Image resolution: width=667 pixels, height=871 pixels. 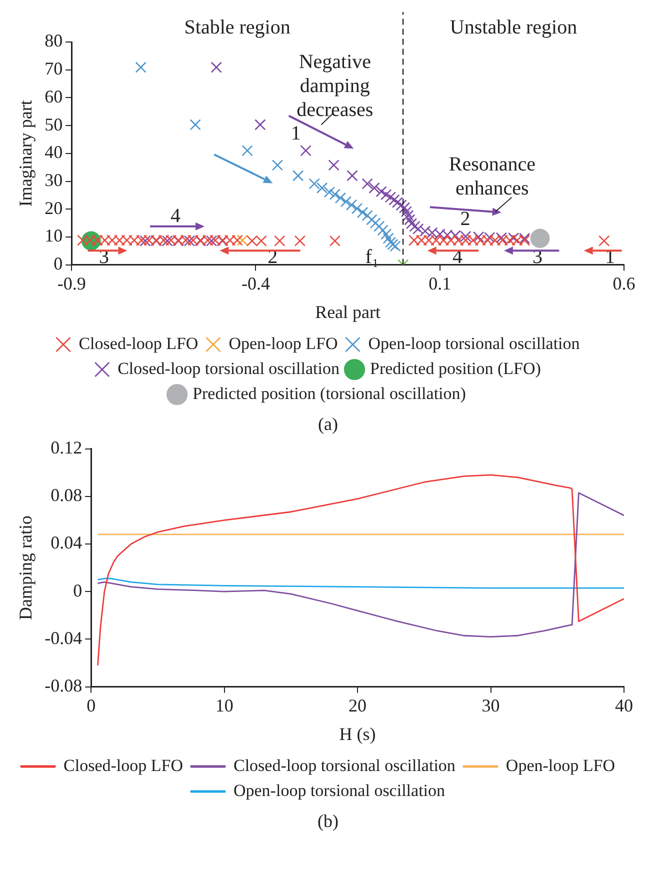 I want to click on annotation: Negative damping decreases, so click(x=335, y=85).